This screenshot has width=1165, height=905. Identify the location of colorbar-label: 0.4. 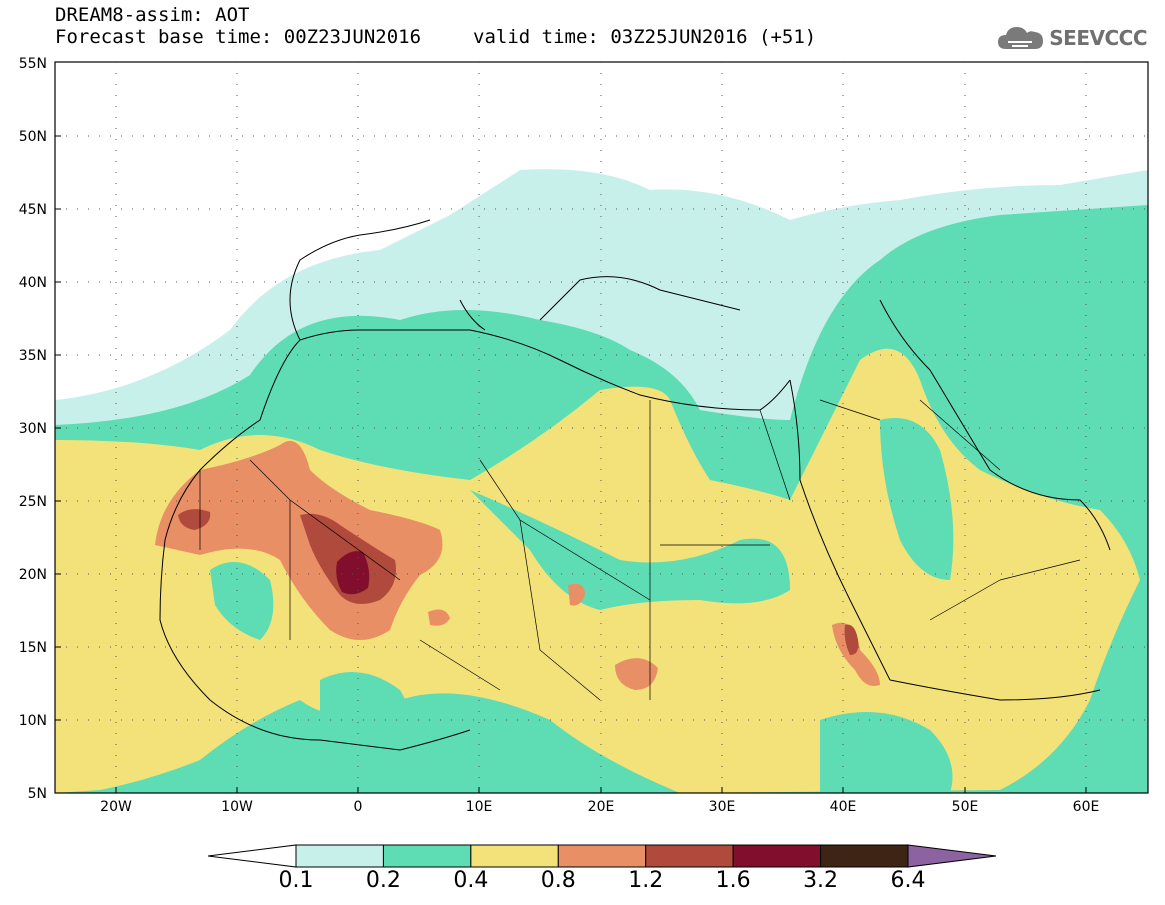
(471, 880).